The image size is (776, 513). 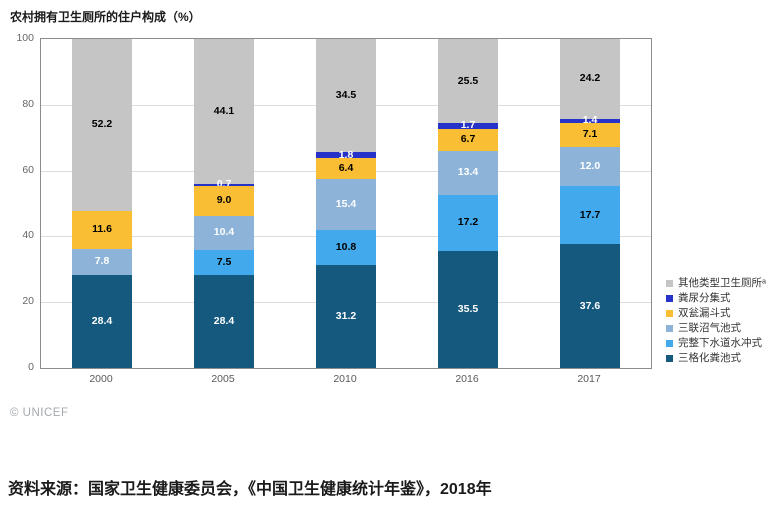 I want to click on segment-value-label: 17.2, so click(x=468, y=222).